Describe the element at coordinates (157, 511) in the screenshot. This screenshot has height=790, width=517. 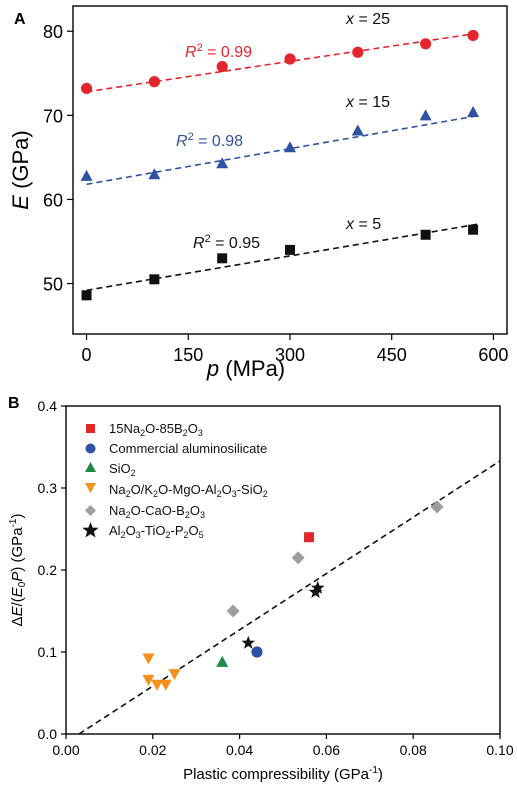
I see `legend-label-nacab: Na2O-CaO-B2O3` at that location.